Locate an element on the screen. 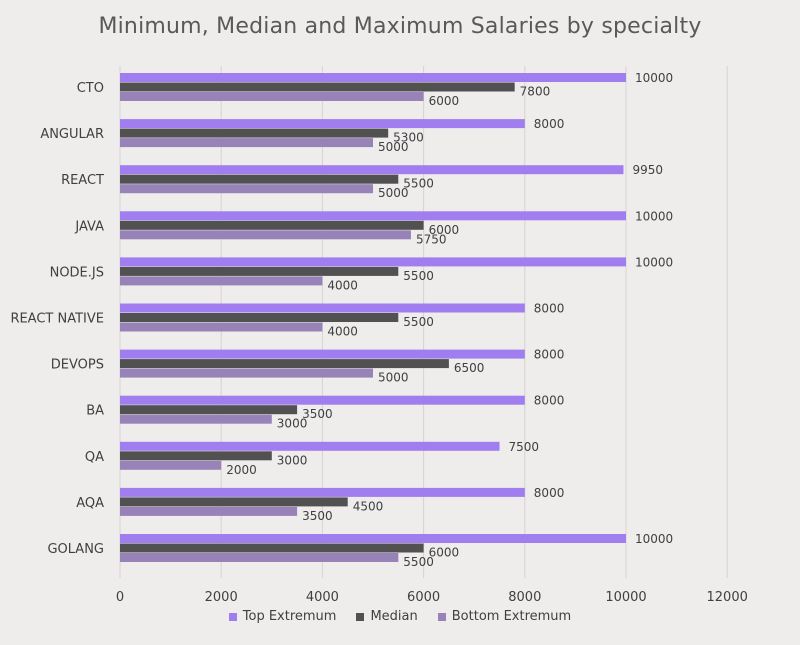 This screenshot has width=800, height=645. data-label: 5300 is located at coordinates (408, 138).